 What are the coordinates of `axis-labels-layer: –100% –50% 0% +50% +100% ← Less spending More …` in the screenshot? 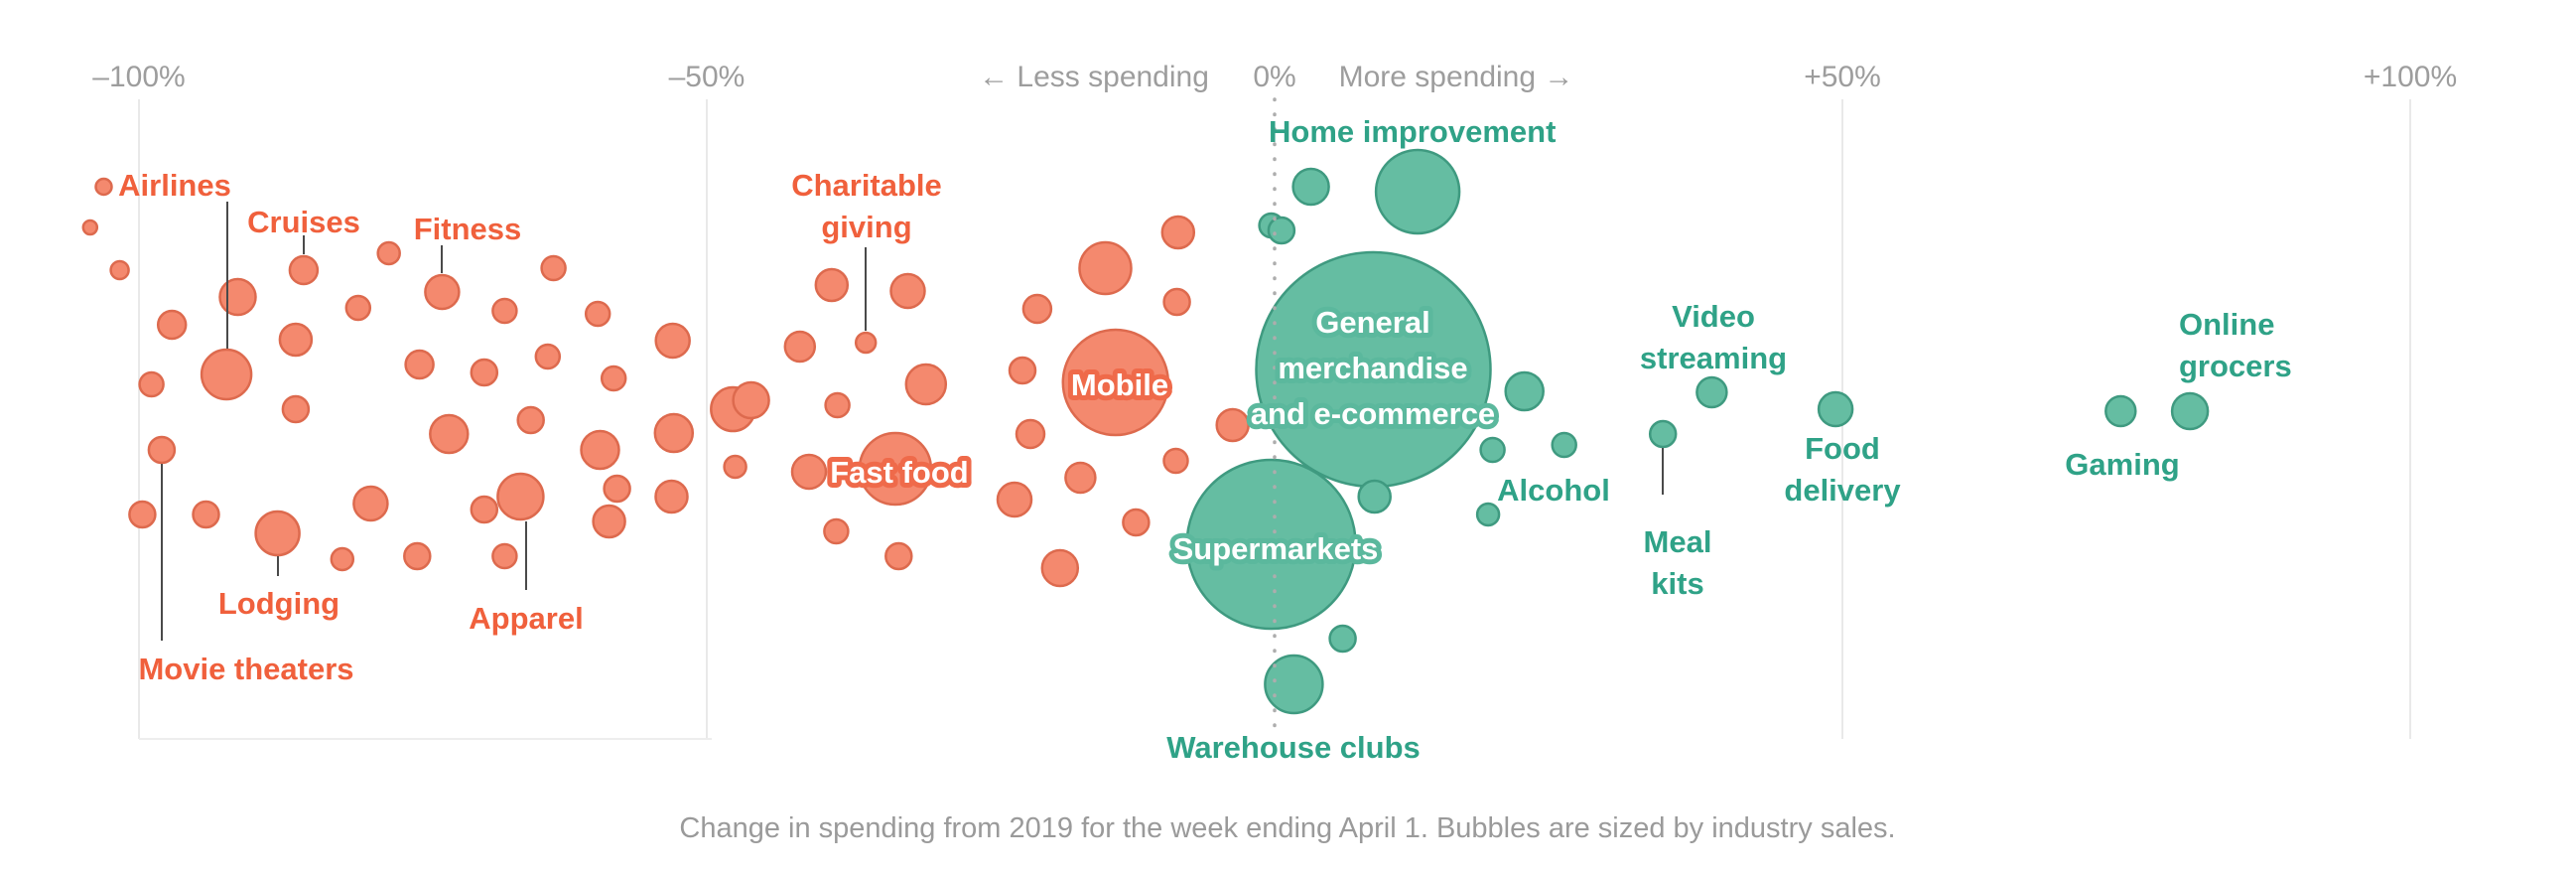 It's located at (1274, 77).